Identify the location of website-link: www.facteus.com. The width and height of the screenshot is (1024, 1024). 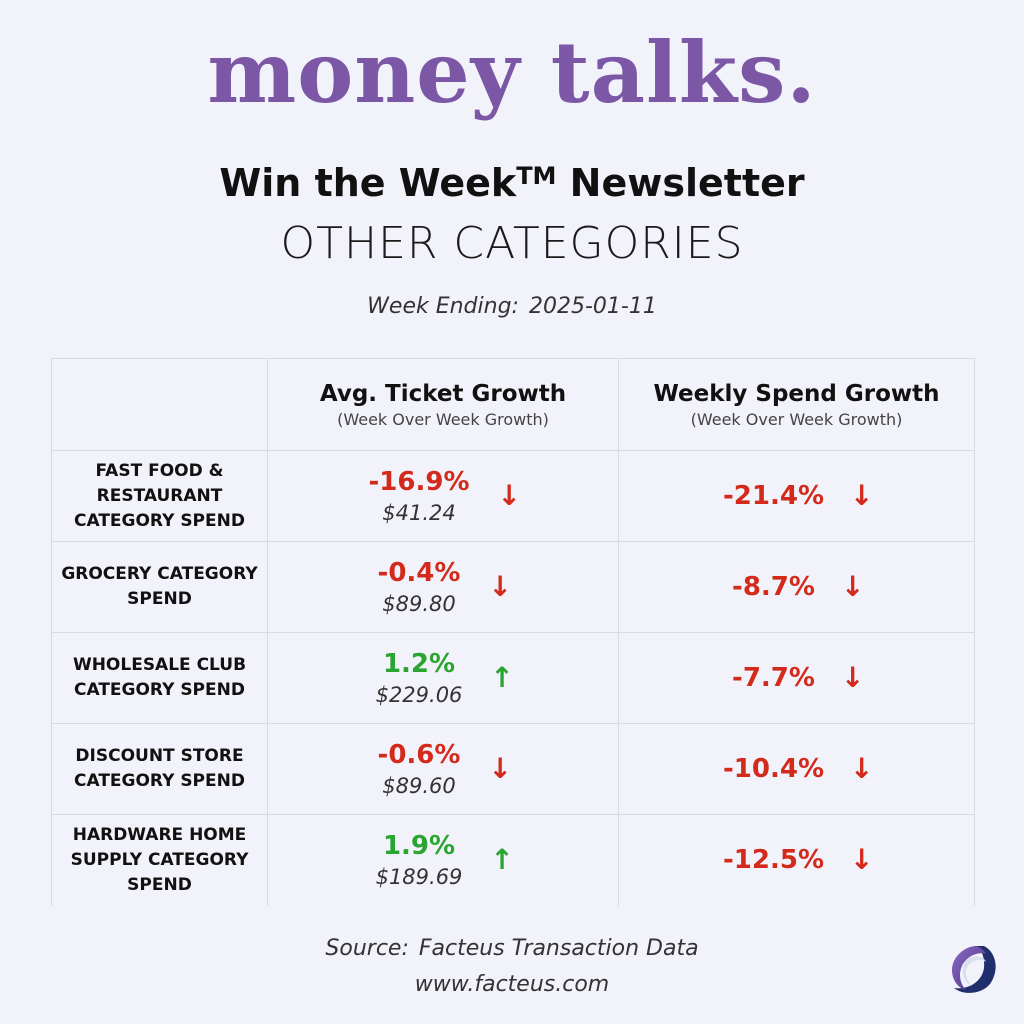
(512, 984).